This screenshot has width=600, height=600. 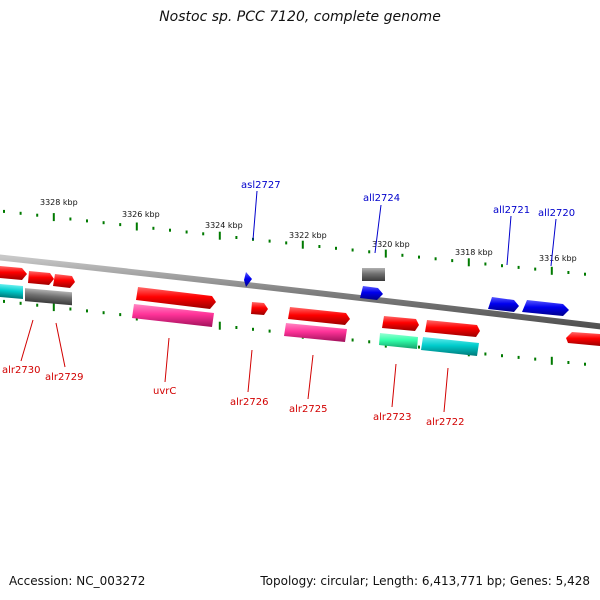 I want to click on label-alr2725: alr2725, so click(x=308, y=409).